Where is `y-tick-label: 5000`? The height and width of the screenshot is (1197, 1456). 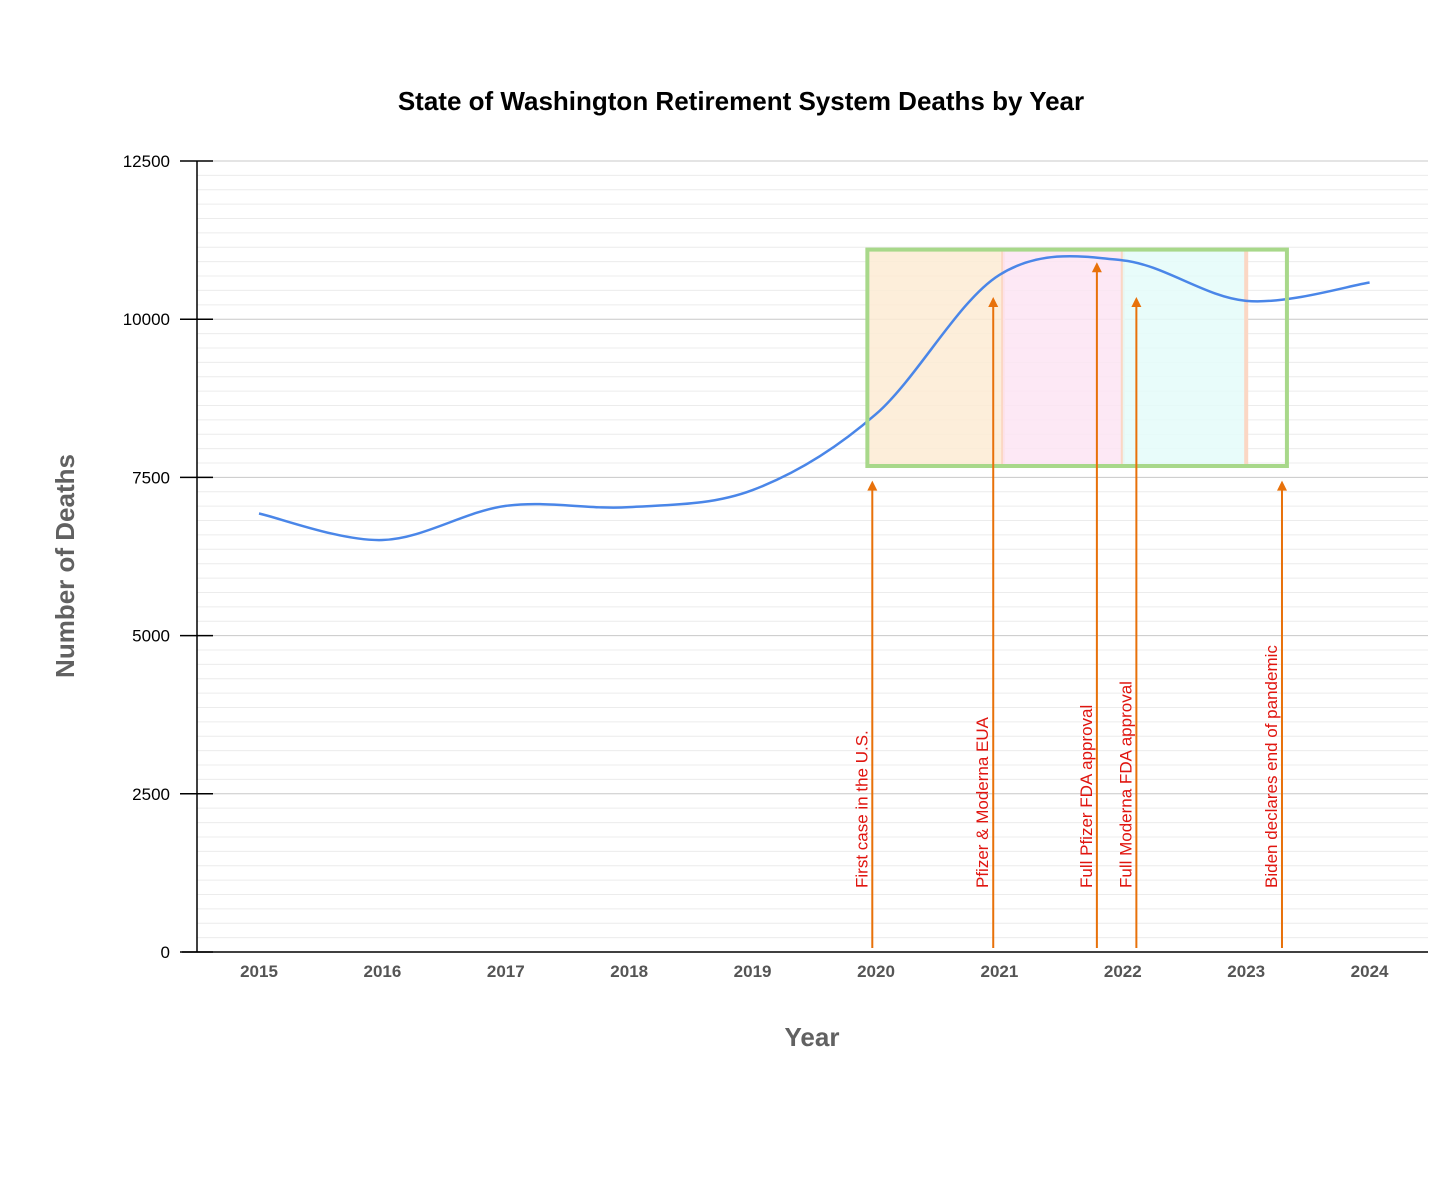
y-tick-label: 5000 is located at coordinates (151, 636).